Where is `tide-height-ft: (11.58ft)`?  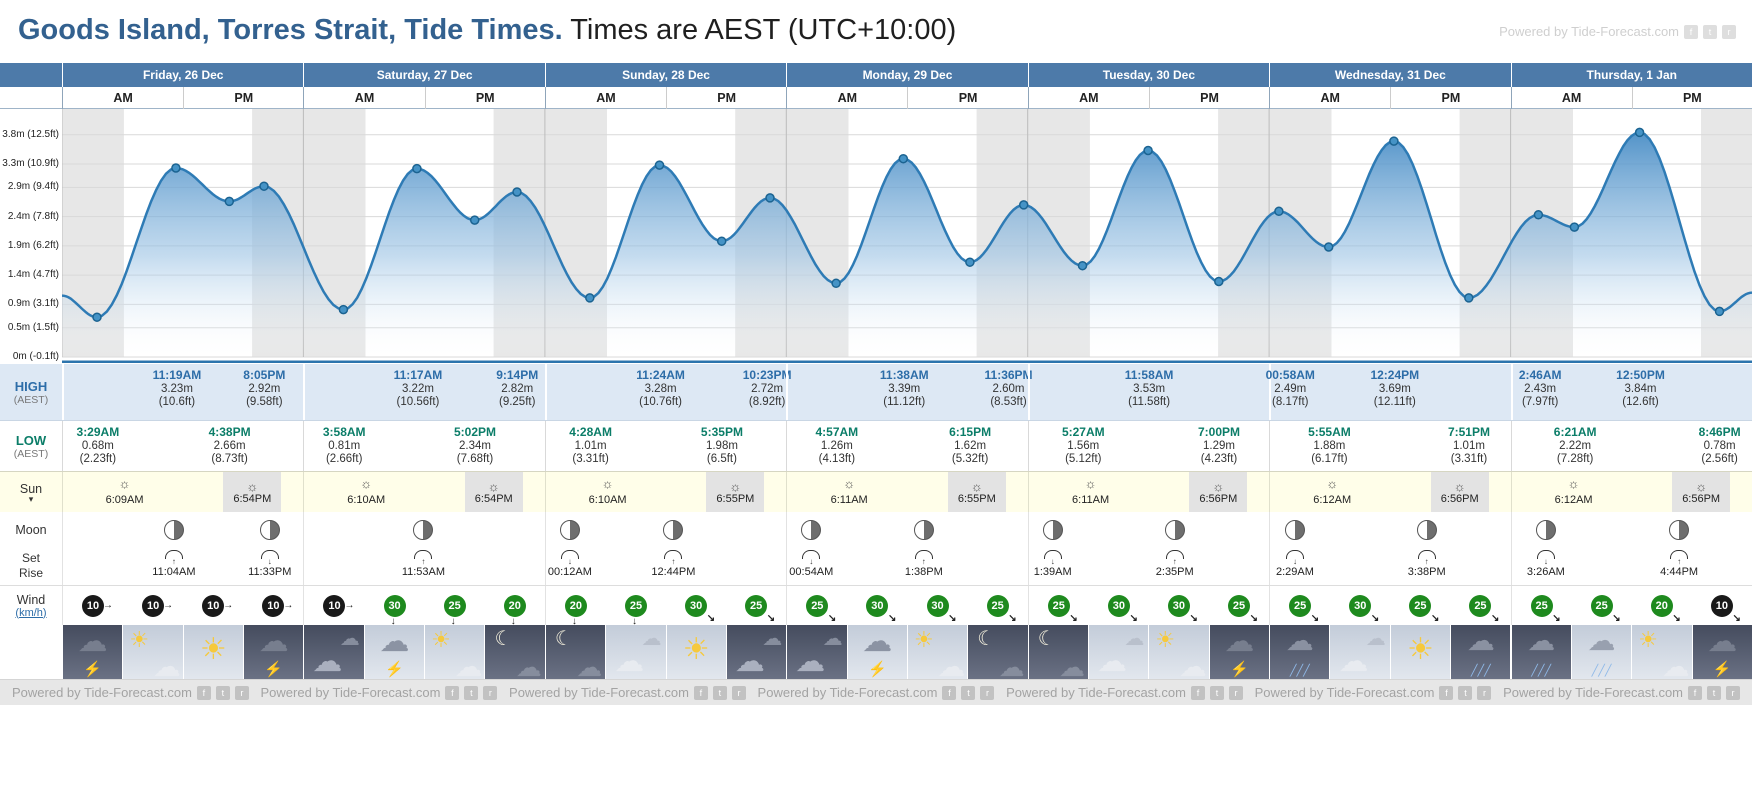
tide-height-ft: (11.58ft) is located at coordinates (1149, 402).